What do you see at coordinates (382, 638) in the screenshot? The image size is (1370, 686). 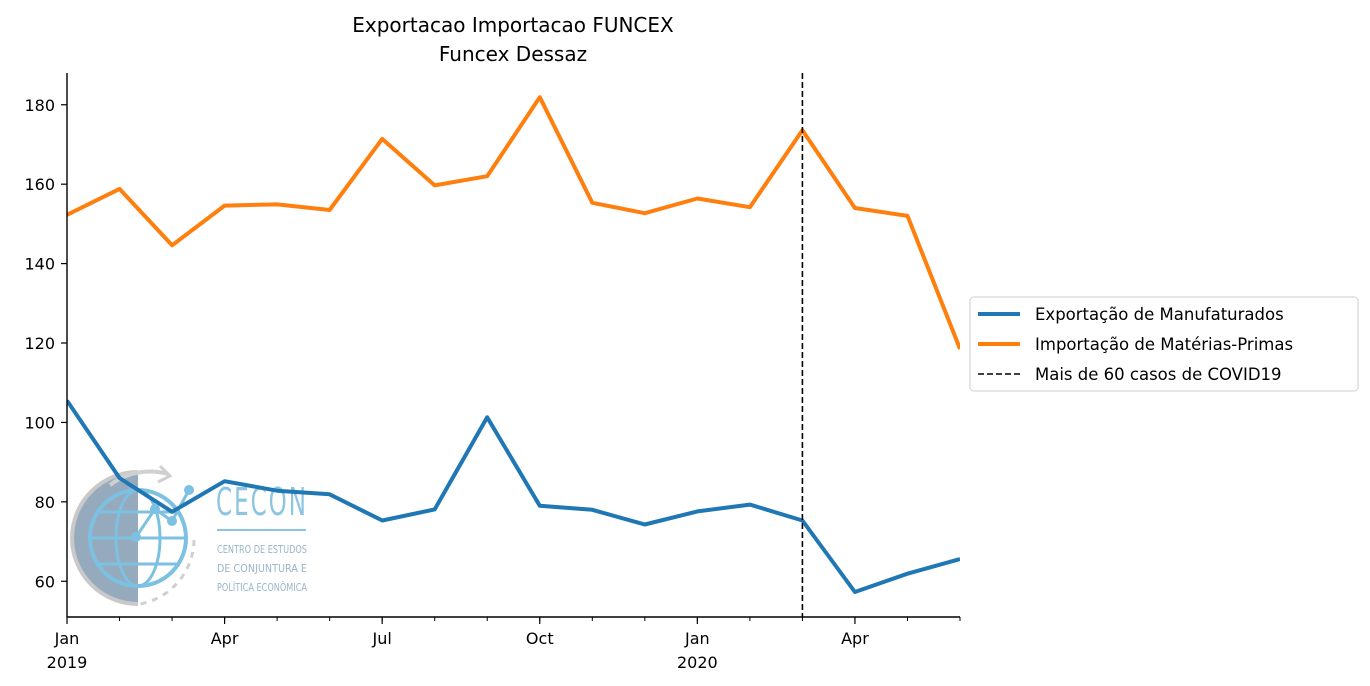 I see `x-tick-label: Jul` at bounding box center [382, 638].